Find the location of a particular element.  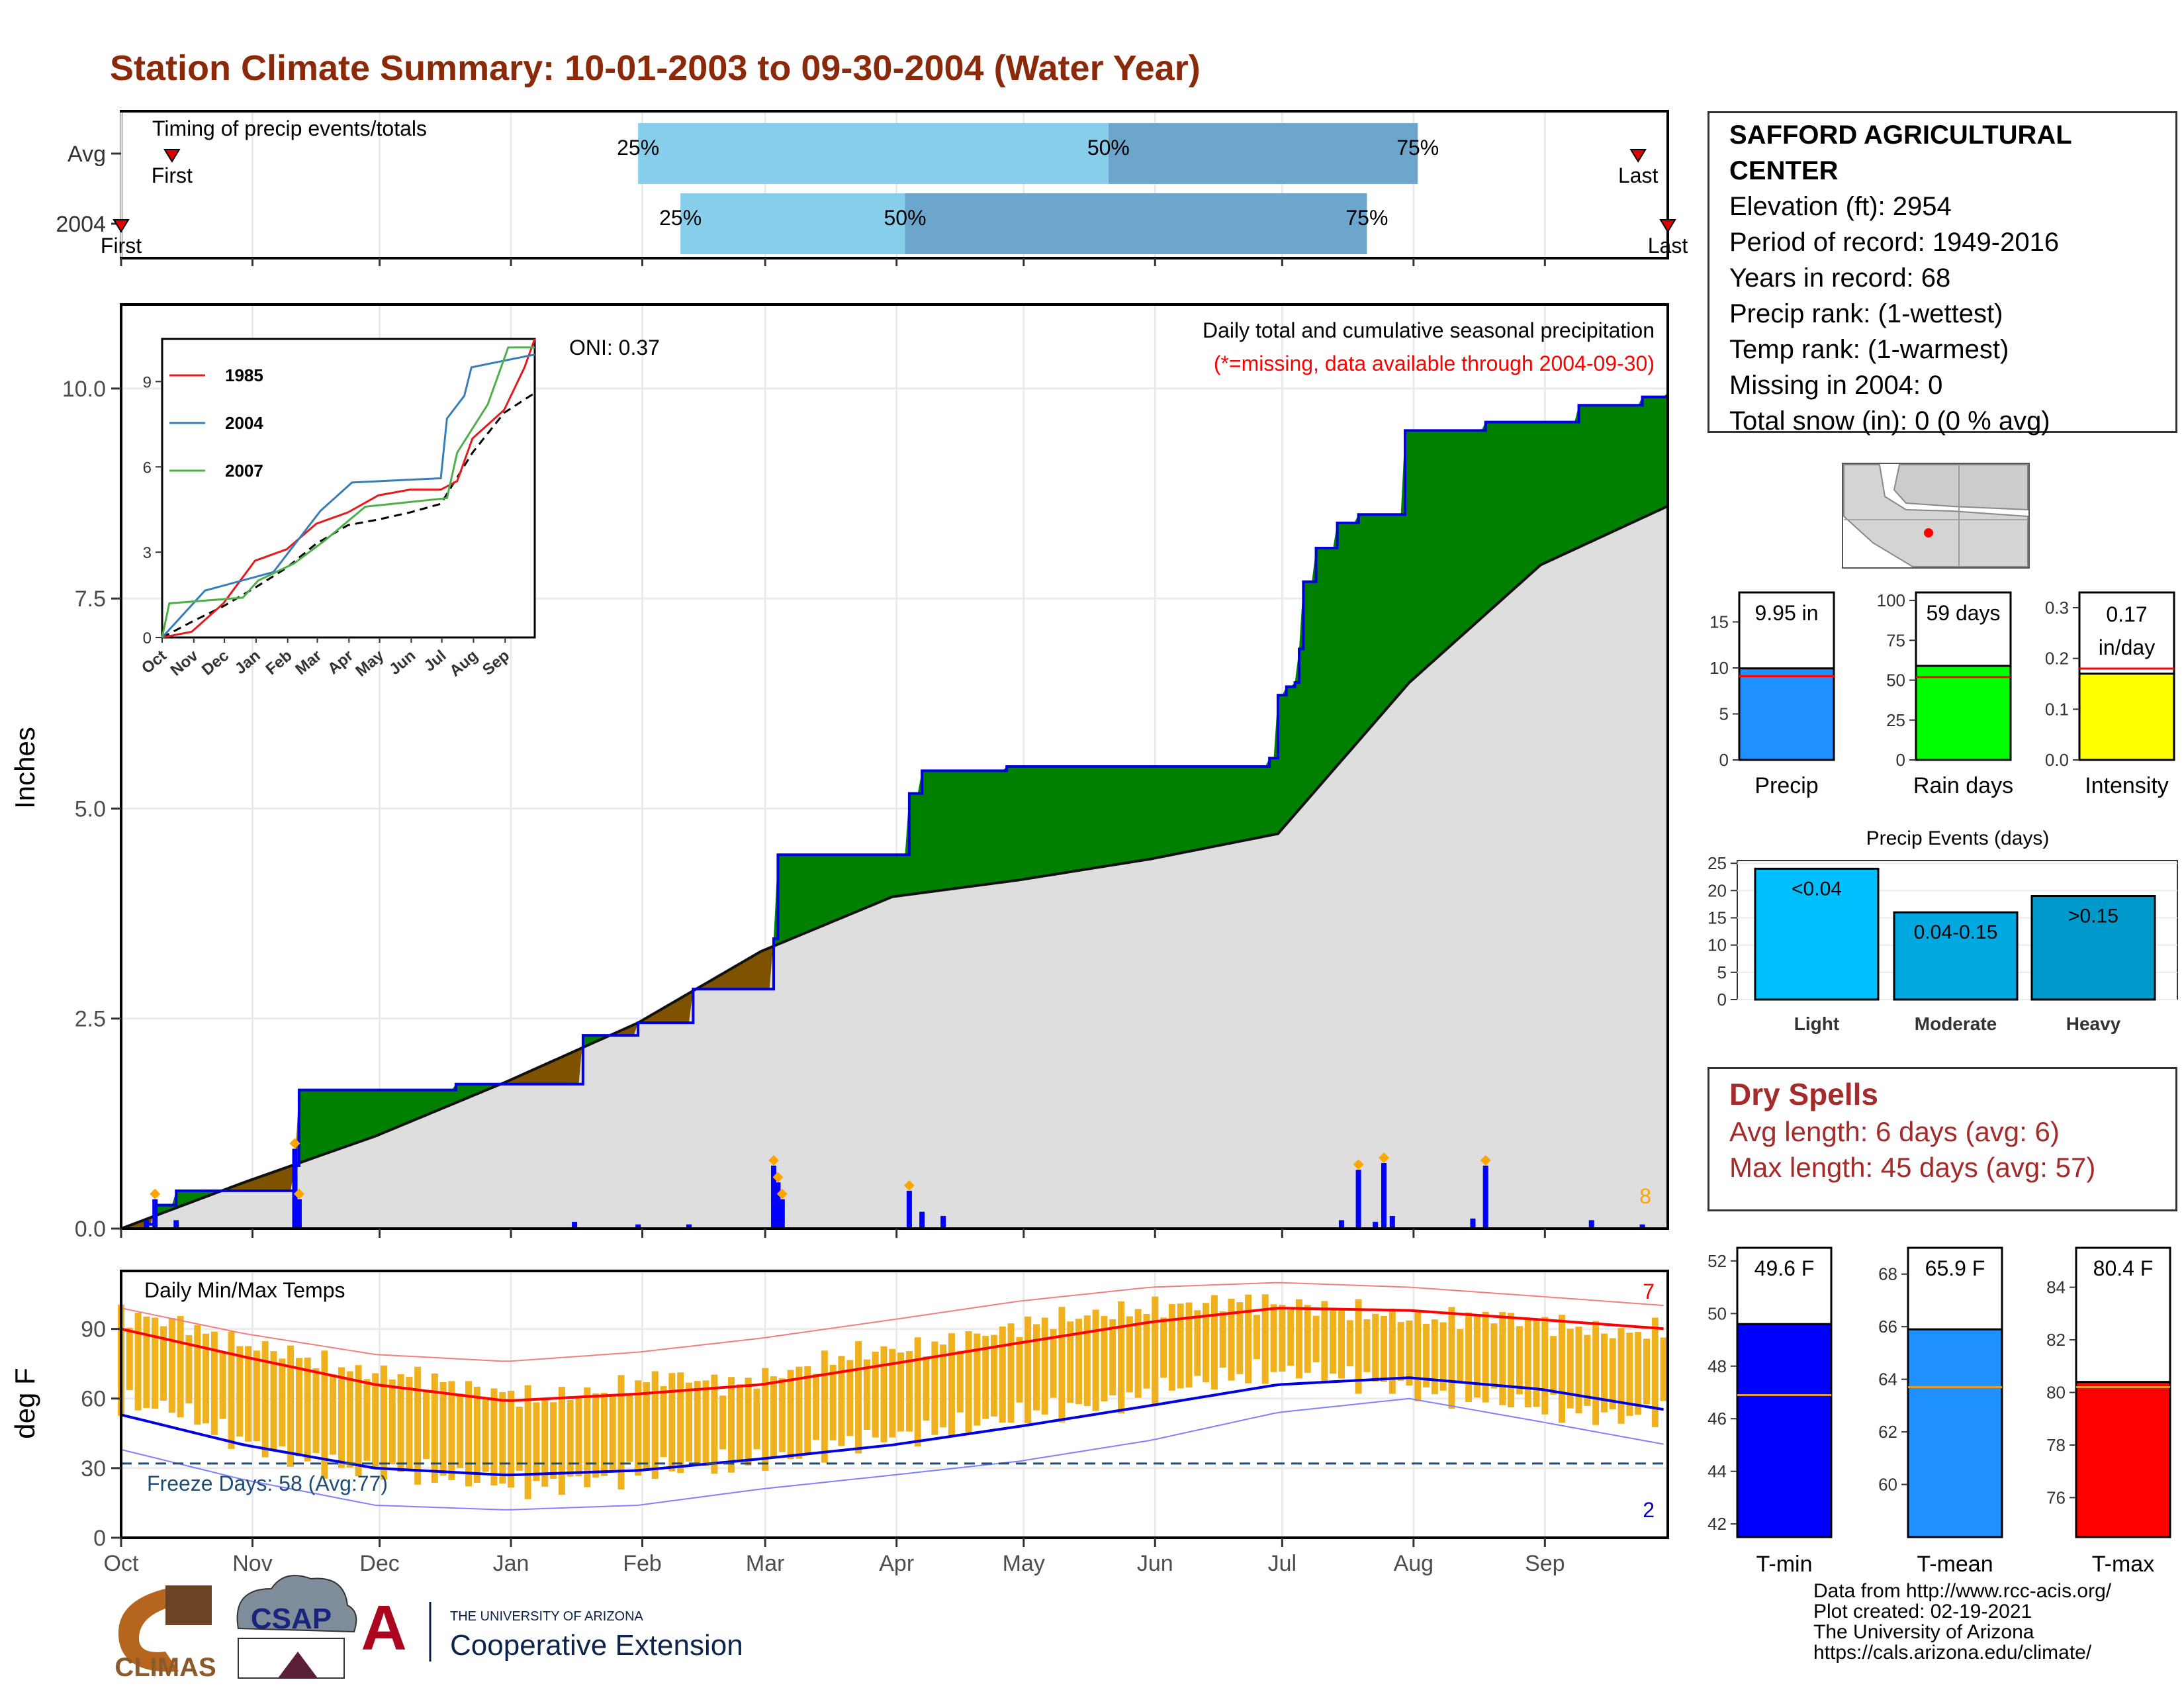

main-y-tick-label: 2.5 is located at coordinates (90, 1019).